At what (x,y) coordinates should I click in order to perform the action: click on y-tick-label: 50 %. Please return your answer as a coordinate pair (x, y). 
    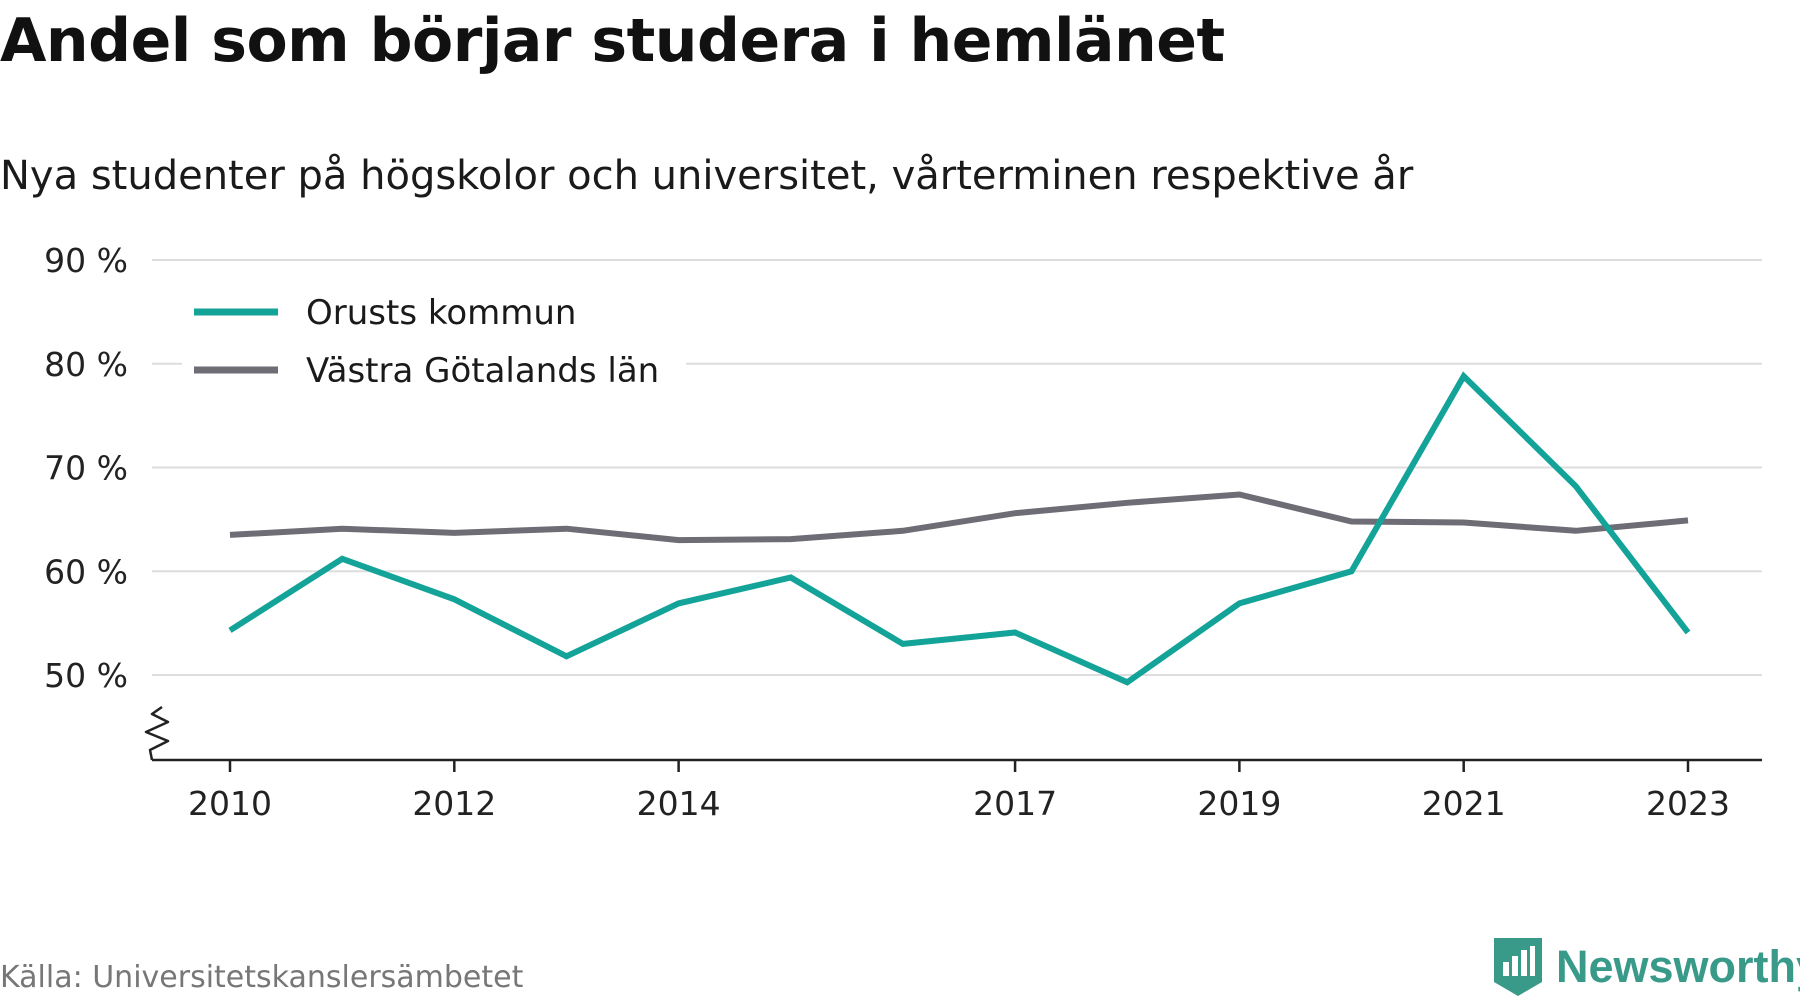
    Looking at the image, I should click on (86, 675).